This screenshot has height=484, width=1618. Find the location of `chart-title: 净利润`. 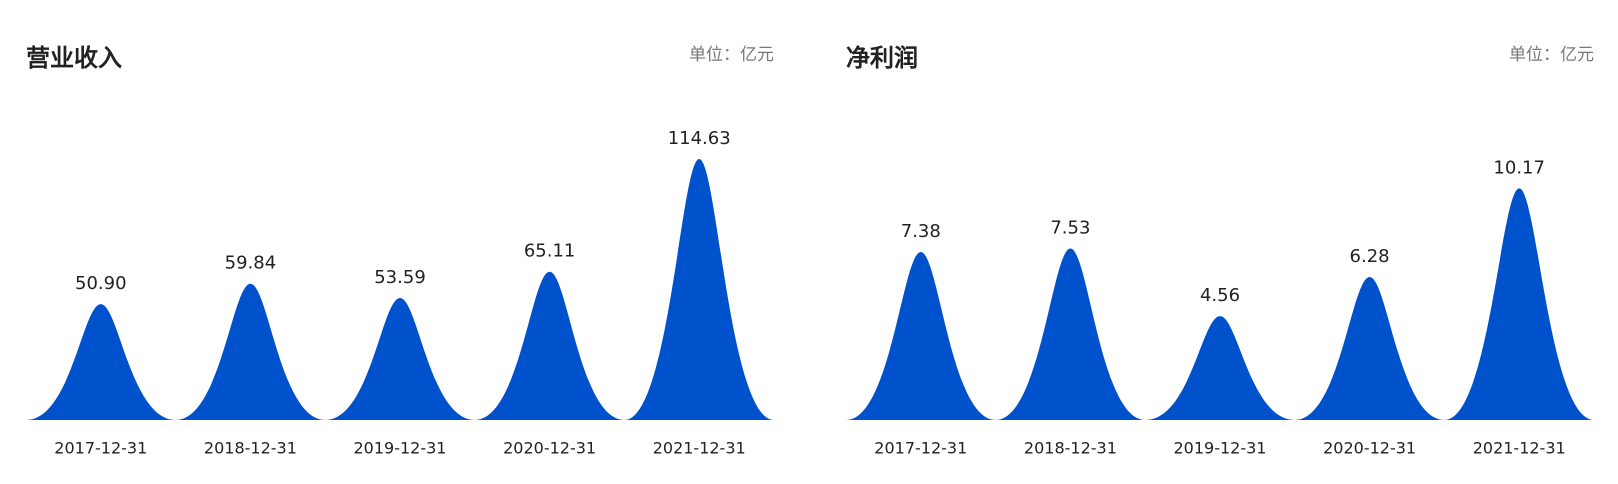

chart-title: 净利润 is located at coordinates (882, 58).